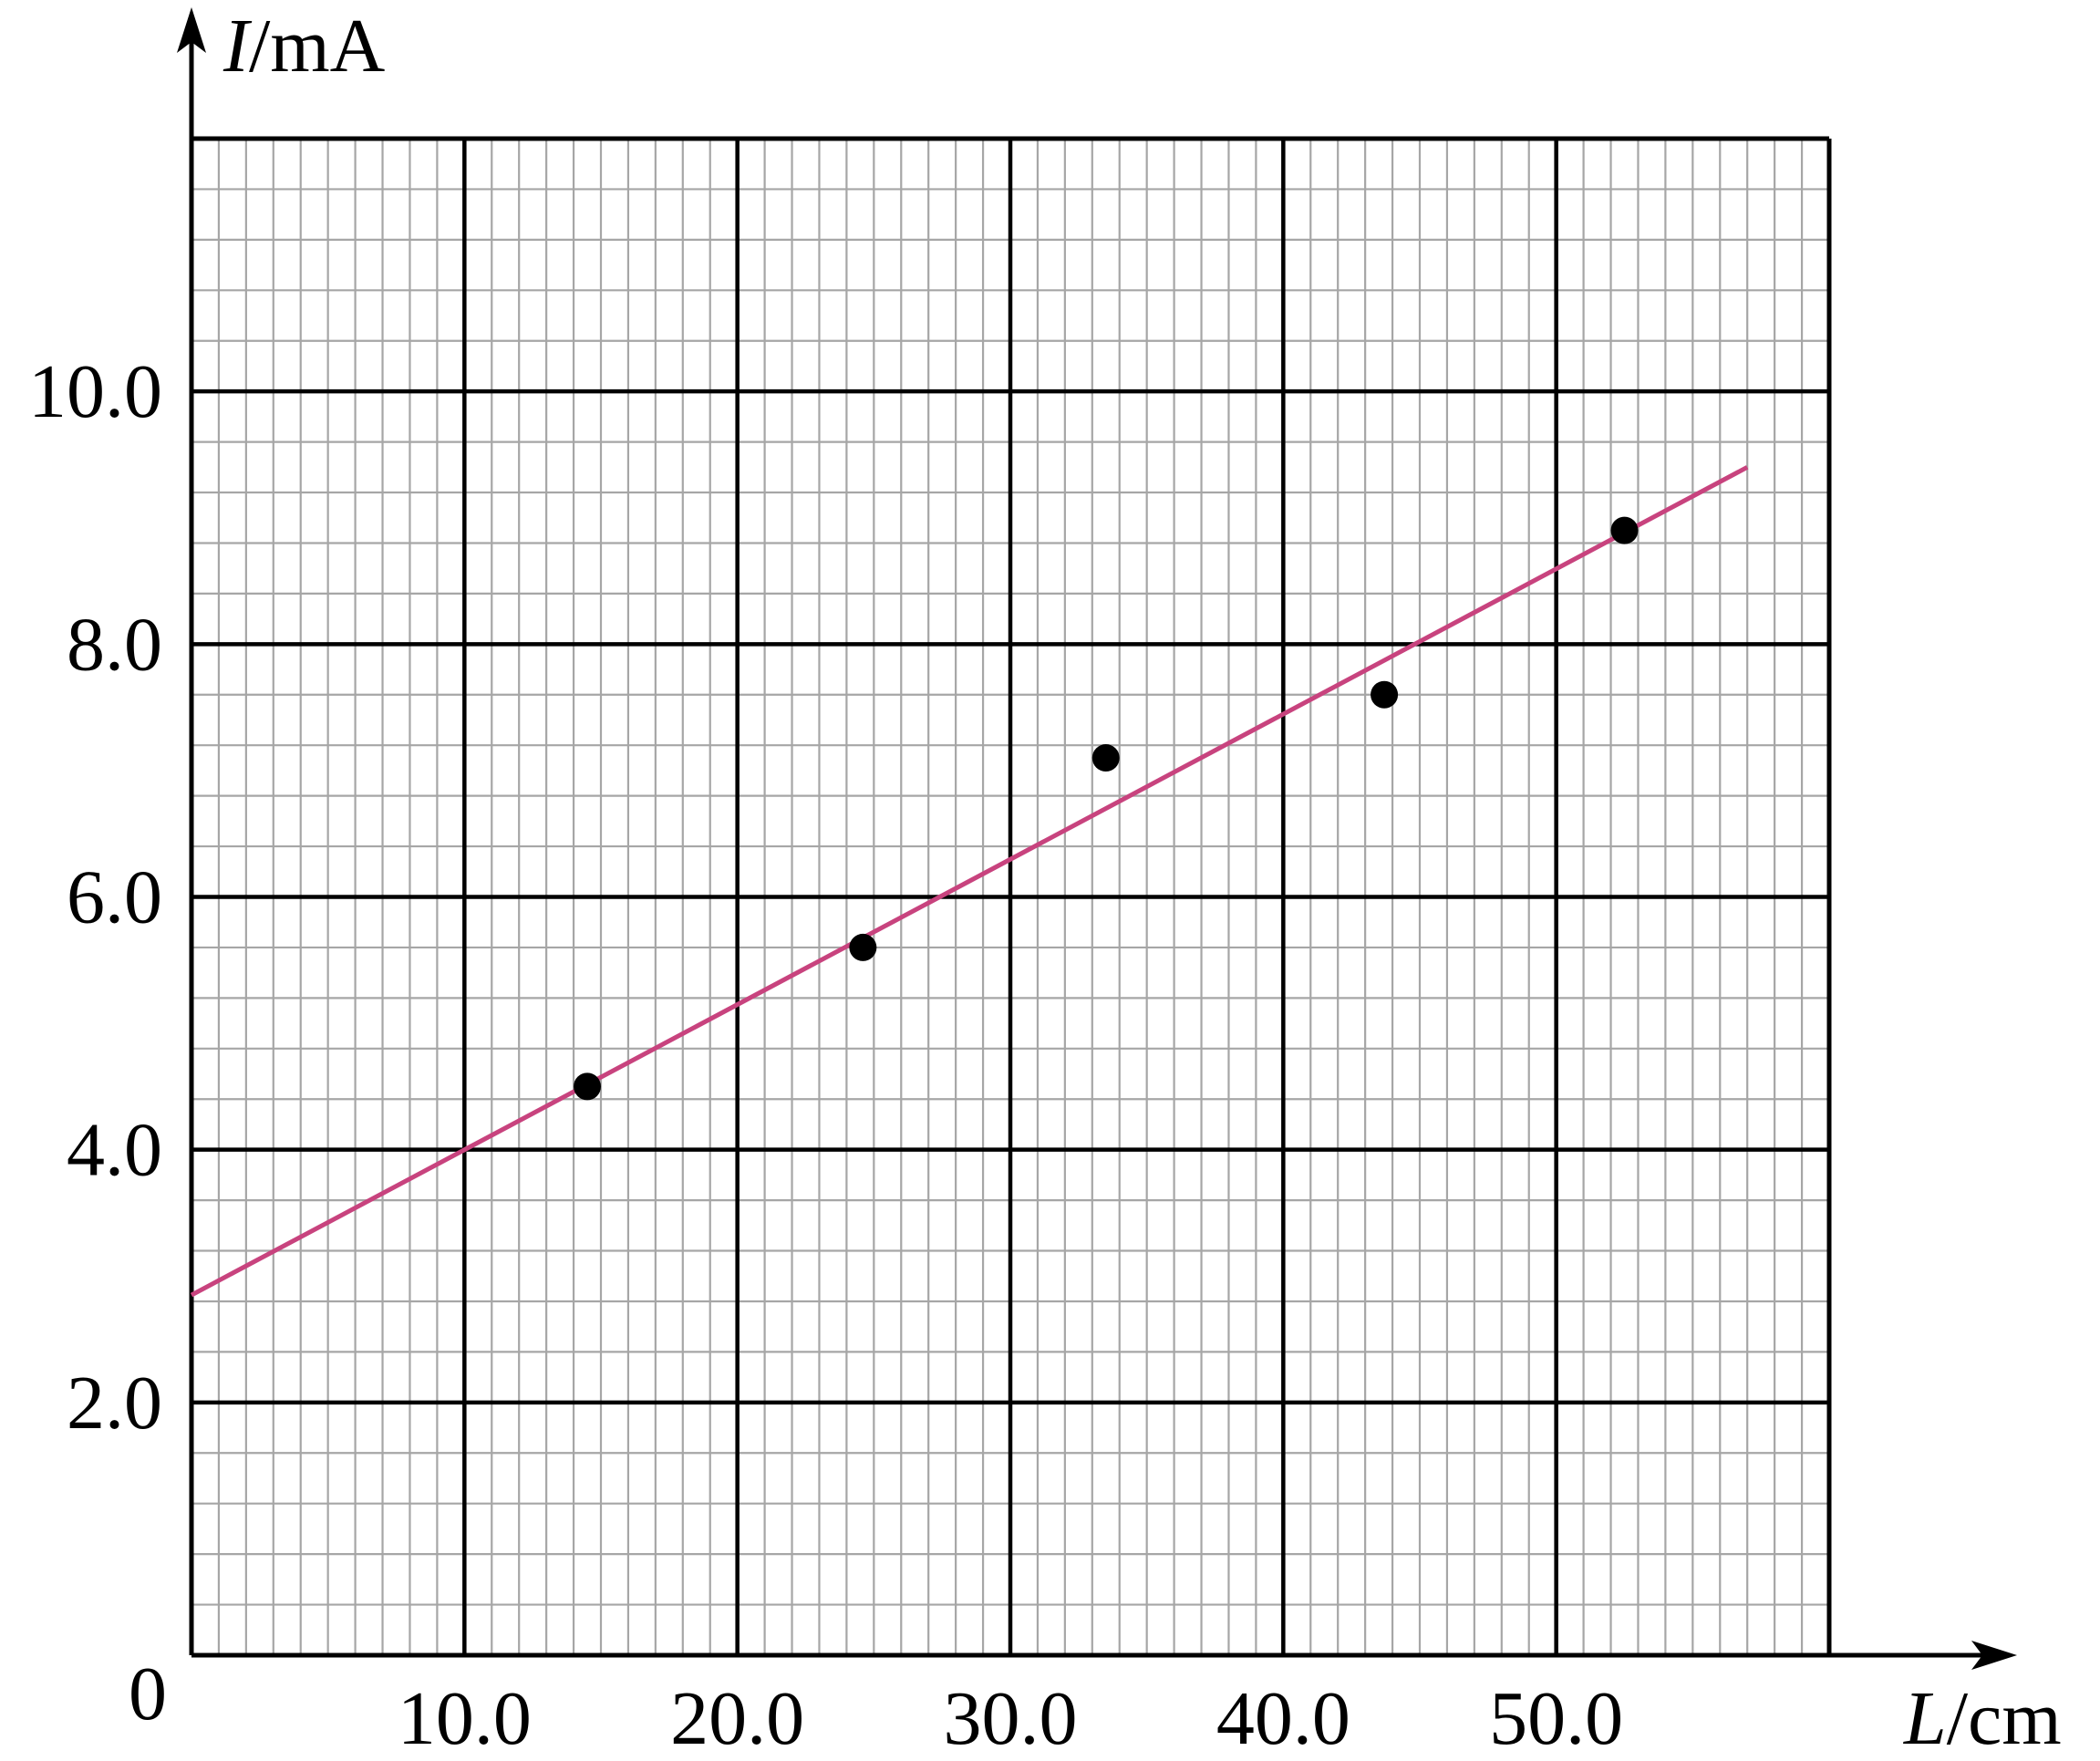  I want to click on x-axis-arrow, so click(1994, 1656).